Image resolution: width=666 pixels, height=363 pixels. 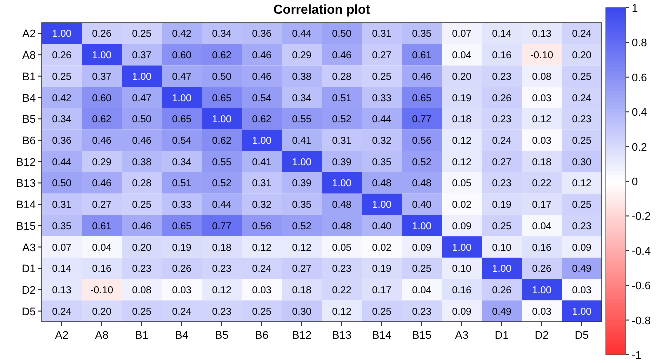 What do you see at coordinates (262, 336) in the screenshot?
I see `x-tick-label: B6` at bounding box center [262, 336].